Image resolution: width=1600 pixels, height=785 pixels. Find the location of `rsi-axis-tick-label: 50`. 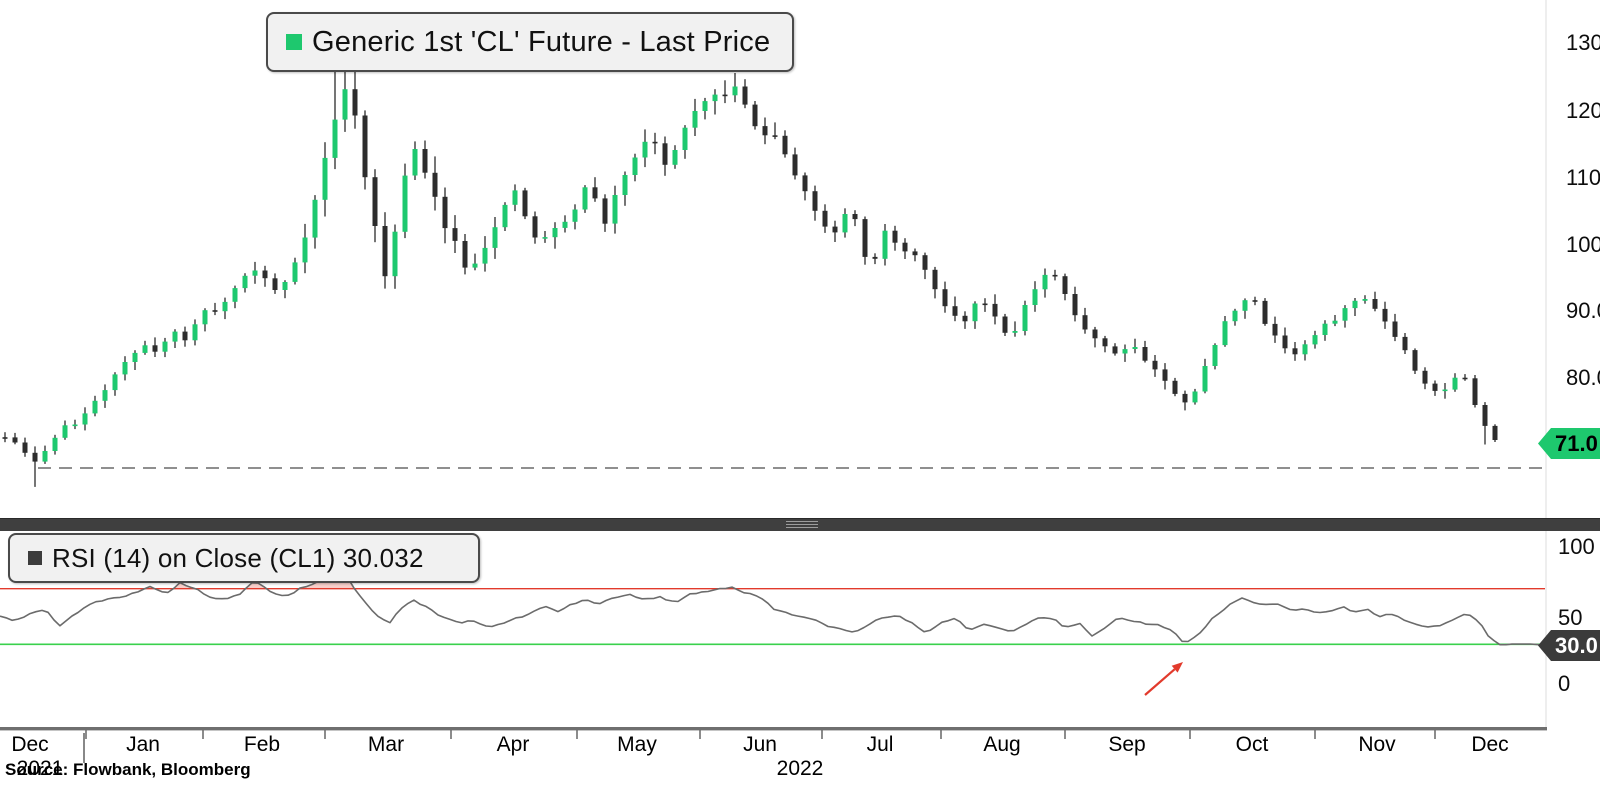

rsi-axis-tick-label: 50 is located at coordinates (1570, 617).